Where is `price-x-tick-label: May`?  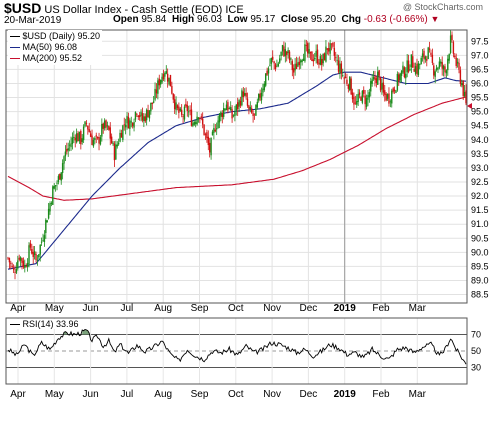 price-x-tick-label: May is located at coordinates (54, 308).